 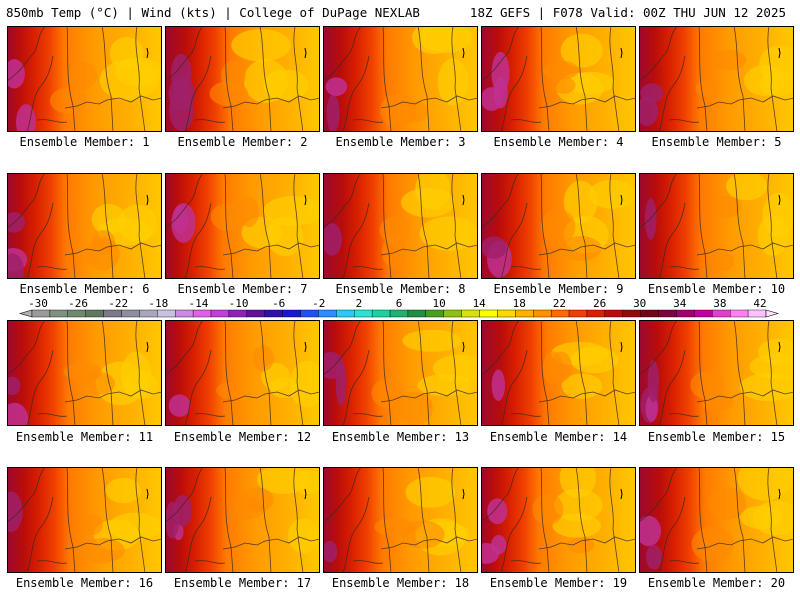 What do you see at coordinates (716, 289) in the screenshot?
I see `ensemble-member-label: Ensemble Member: 10` at bounding box center [716, 289].